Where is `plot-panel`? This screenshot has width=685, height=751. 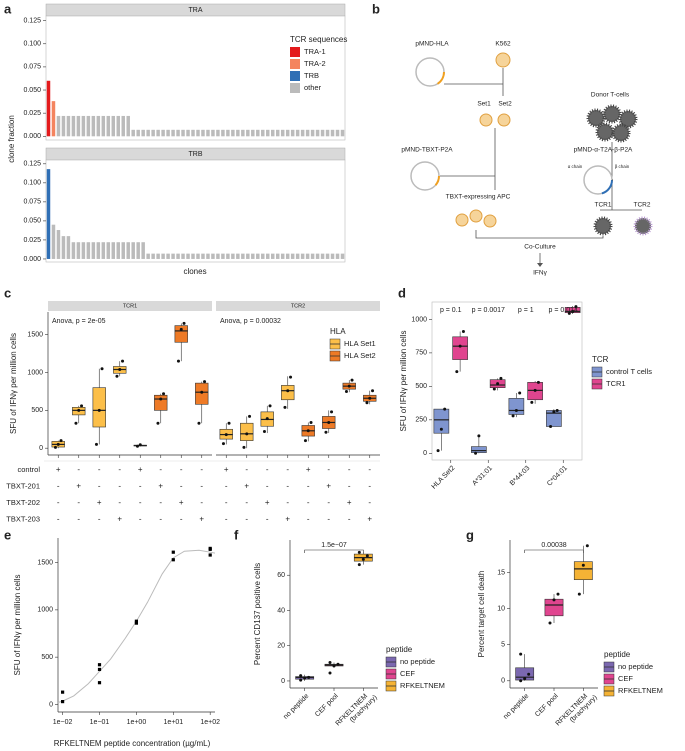
plot-panel is located at coordinates (195, 211).